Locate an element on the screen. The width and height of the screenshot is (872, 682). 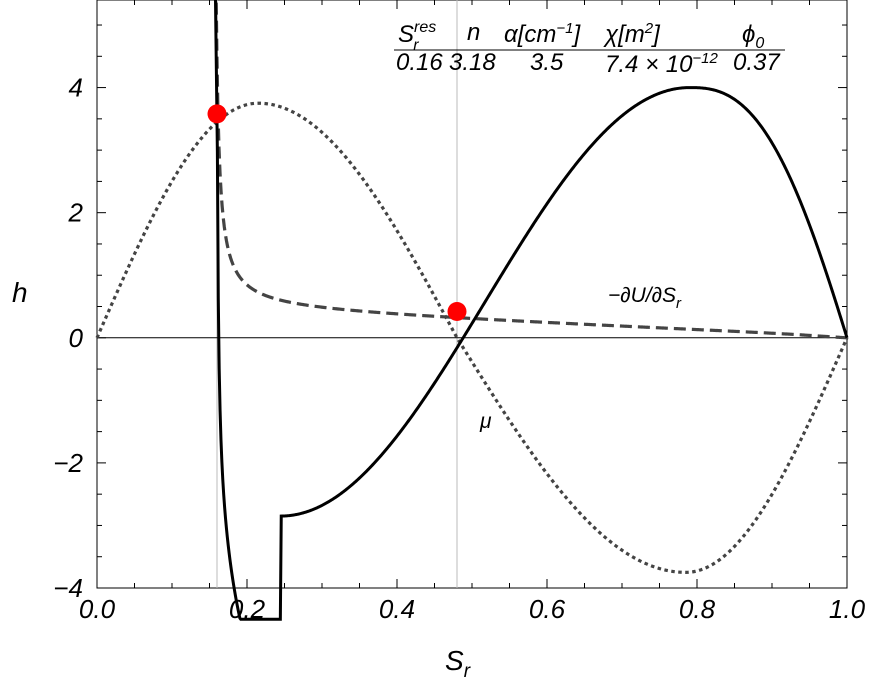
x-axis-title: Sr is located at coordinates (458, 663).